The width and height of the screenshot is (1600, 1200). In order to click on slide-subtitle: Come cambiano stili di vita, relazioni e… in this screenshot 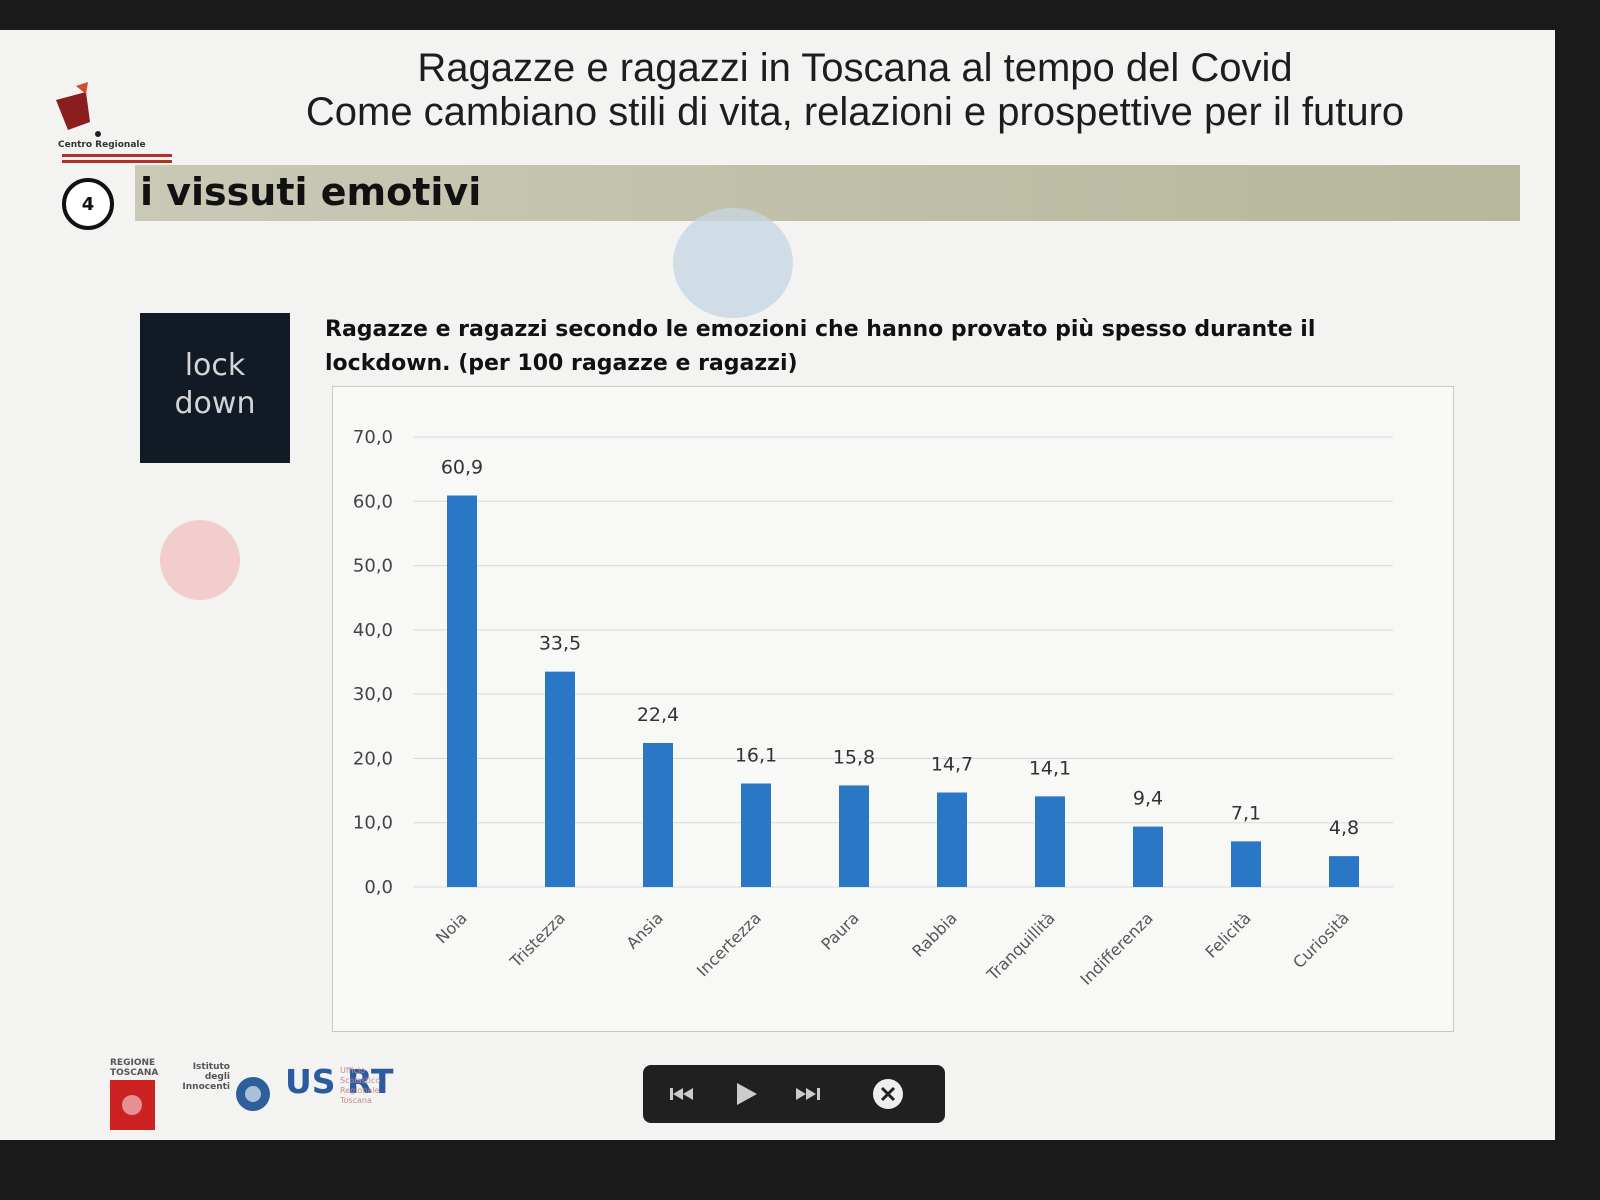, I will do `click(855, 112)`.